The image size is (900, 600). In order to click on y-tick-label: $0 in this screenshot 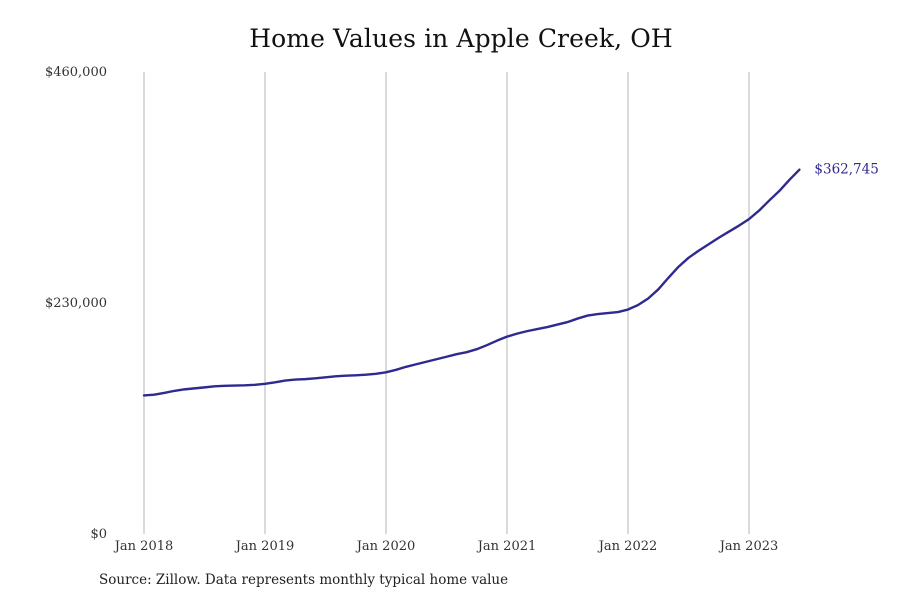, I will do `click(98, 534)`.